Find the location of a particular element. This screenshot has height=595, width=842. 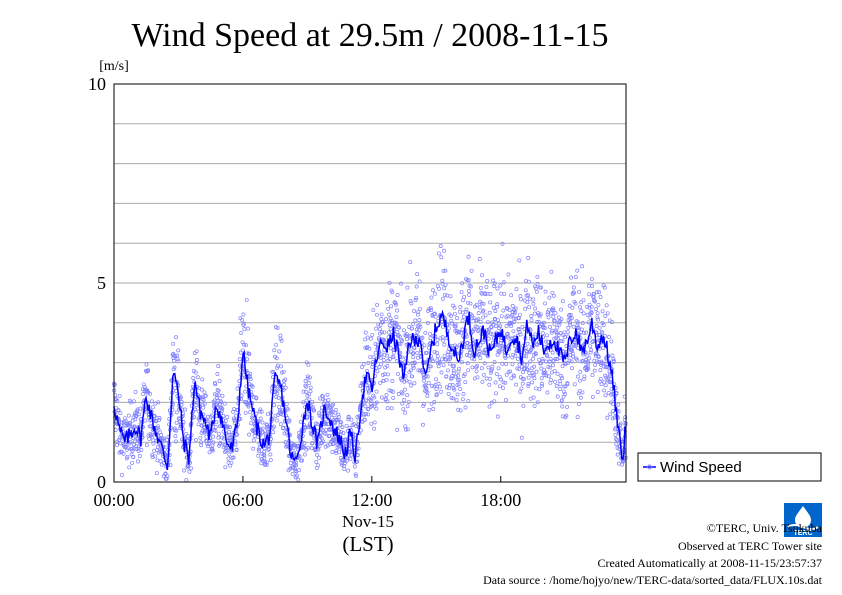

x-axis-ticks: 00:00 06:00 12:00 18:00 is located at coordinates (307, 493).